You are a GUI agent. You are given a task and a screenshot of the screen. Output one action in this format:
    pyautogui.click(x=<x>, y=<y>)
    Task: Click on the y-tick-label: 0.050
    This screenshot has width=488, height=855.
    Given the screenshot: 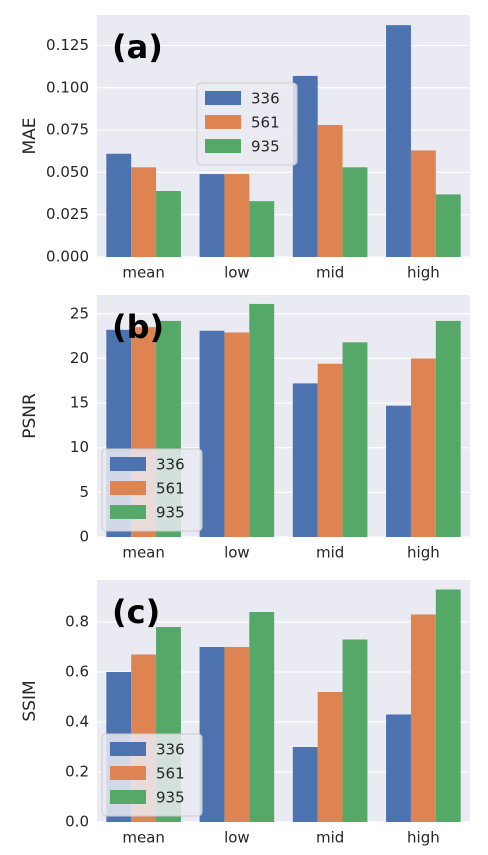 What is the action you would take?
    pyautogui.click(x=67, y=172)
    